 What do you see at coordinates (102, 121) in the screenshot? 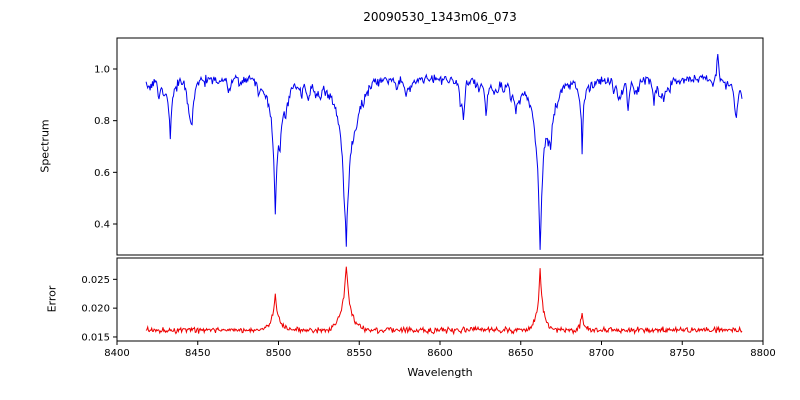
I see `y-tick-label: 0.8` at bounding box center [102, 121].